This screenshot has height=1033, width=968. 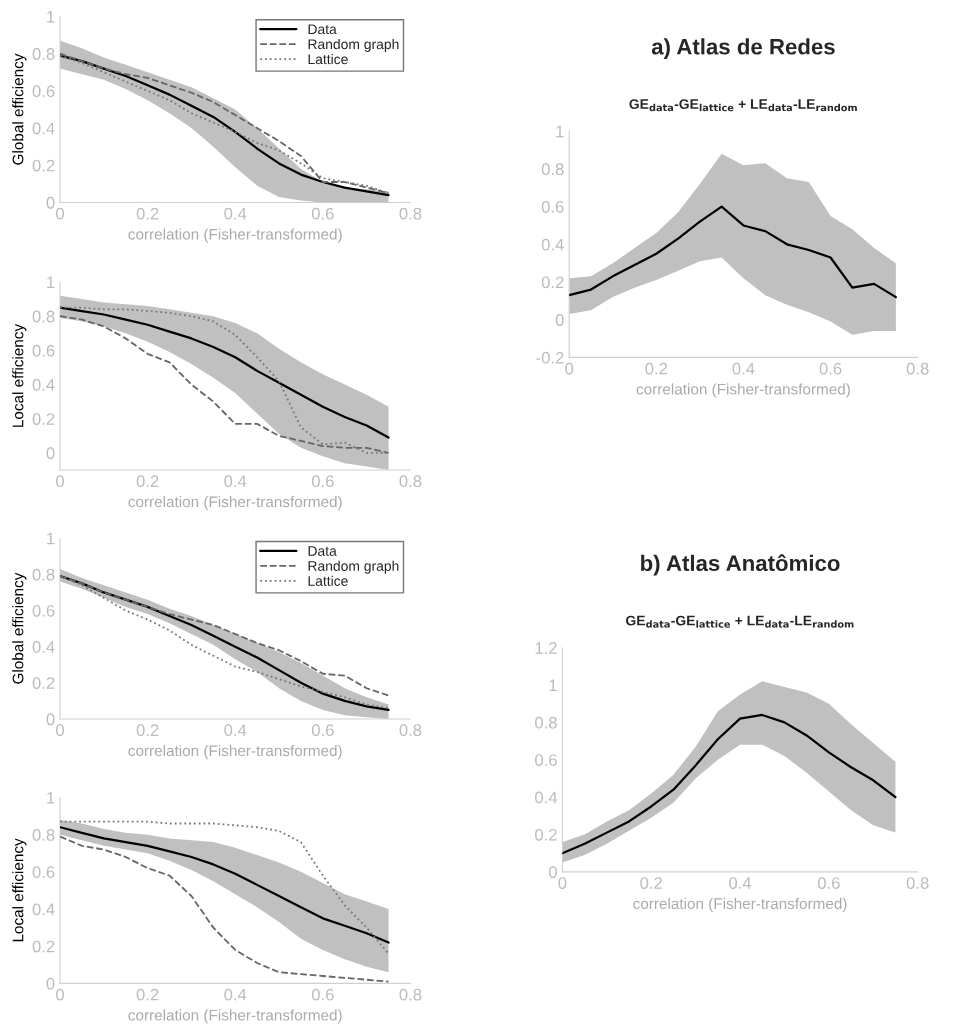 What do you see at coordinates (743, 48) in the screenshot?
I see `chart-title: a) Atlas de Redes` at bounding box center [743, 48].